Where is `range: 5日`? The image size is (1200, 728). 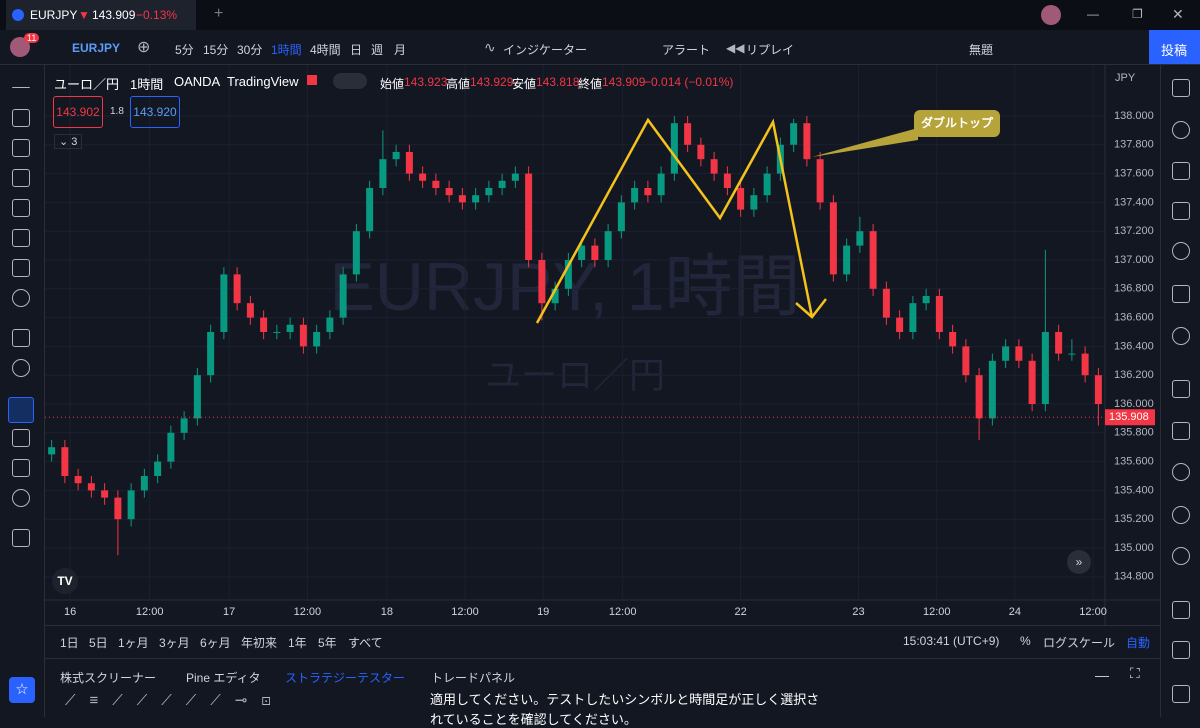 range: 5日 is located at coordinates (98, 643).